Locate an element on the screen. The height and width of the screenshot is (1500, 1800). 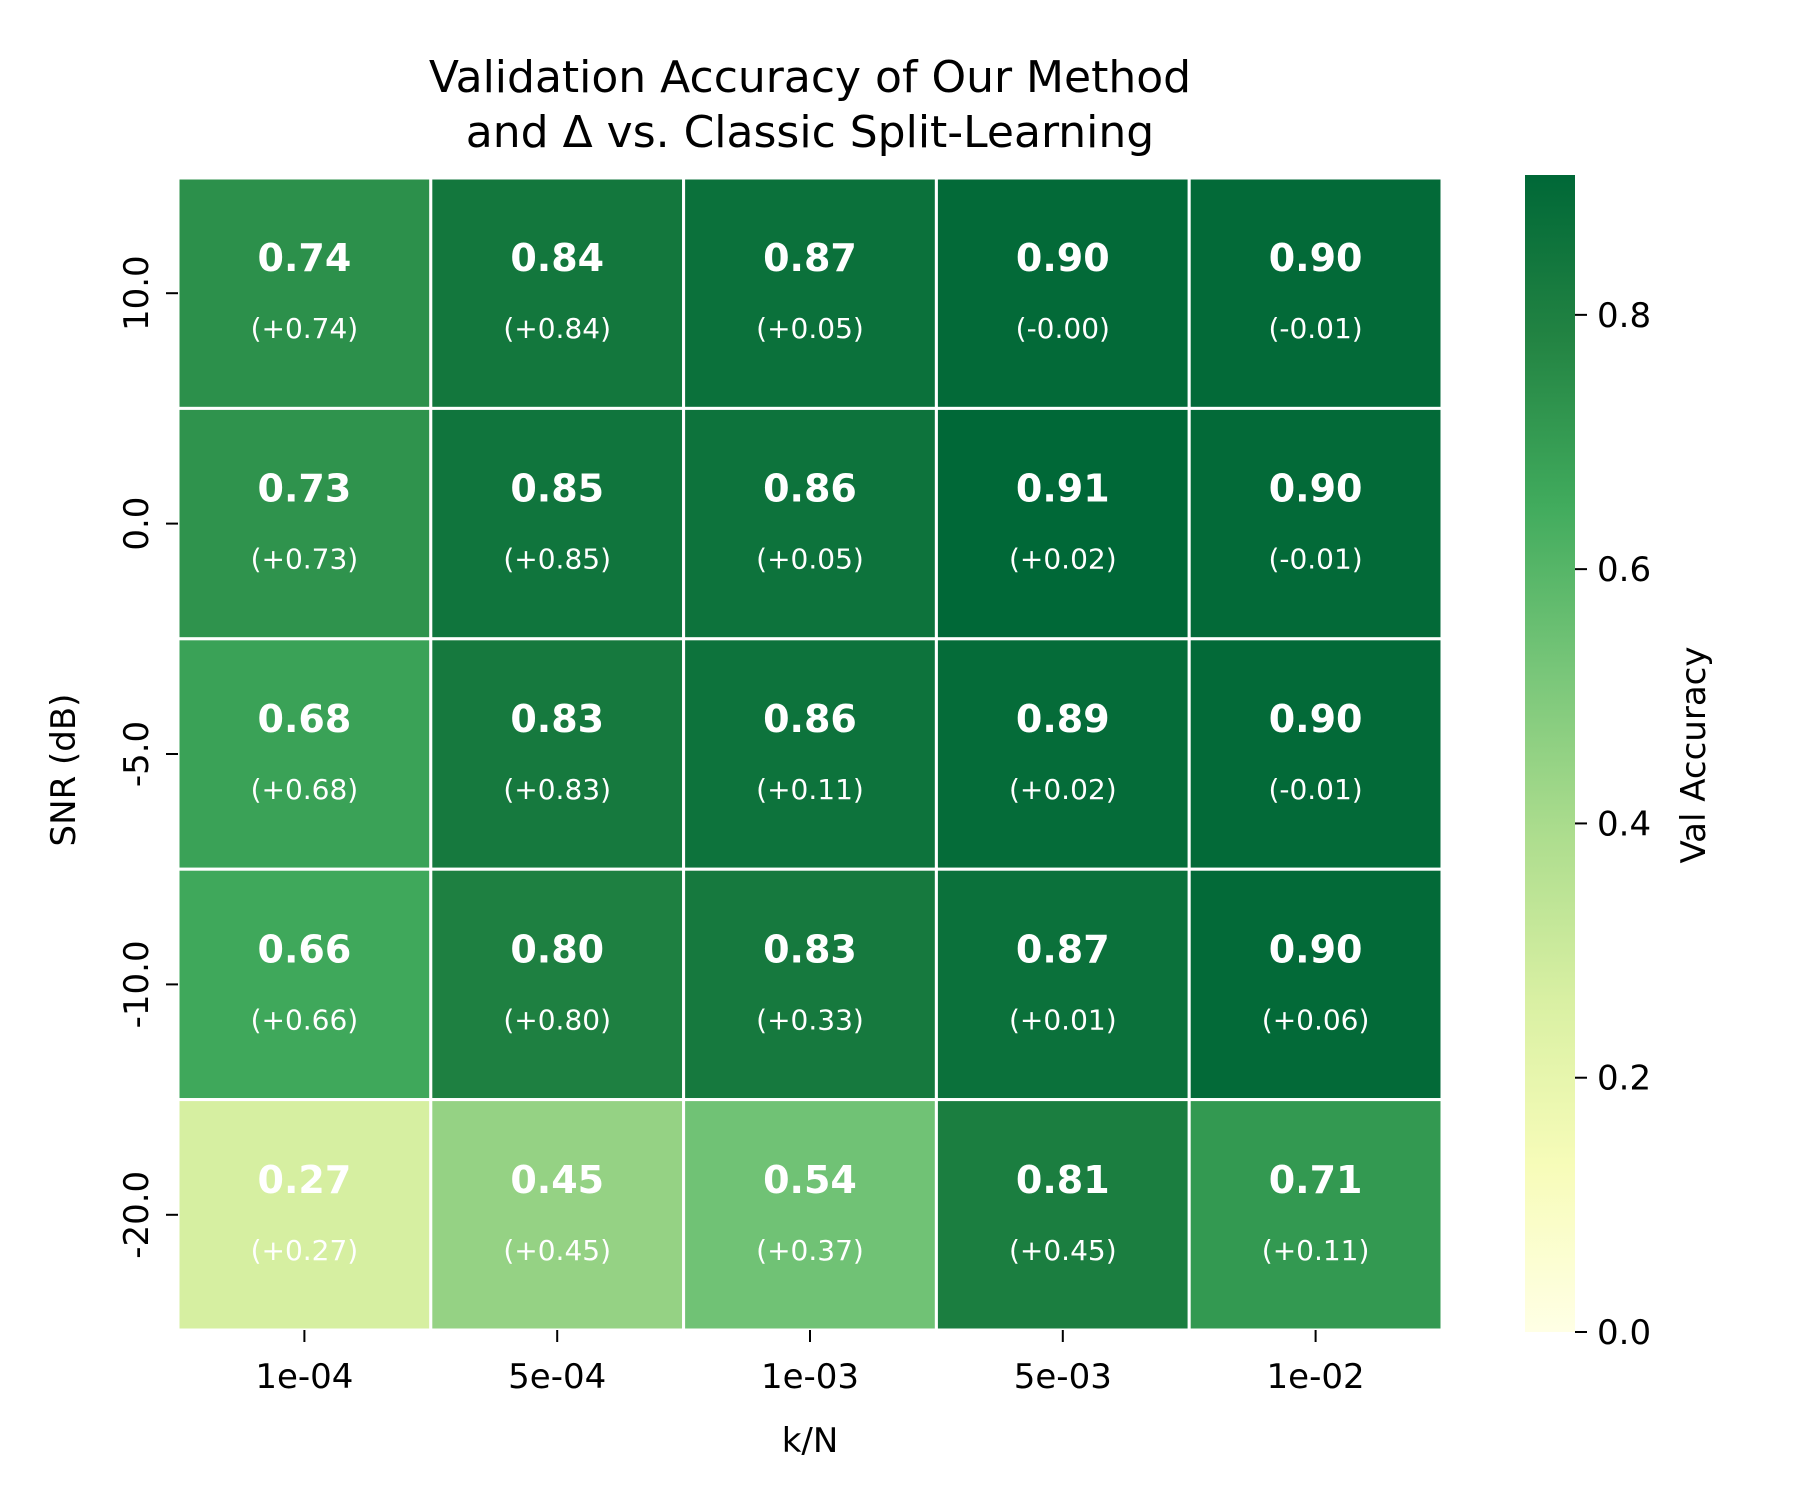
y-axis-label: SNR (dB) is located at coordinates (64, 770).